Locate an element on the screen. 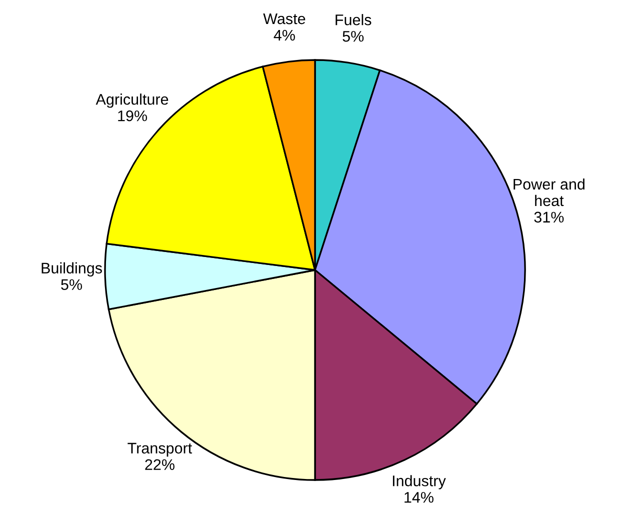  data-label: 4% is located at coordinates (284, 35).